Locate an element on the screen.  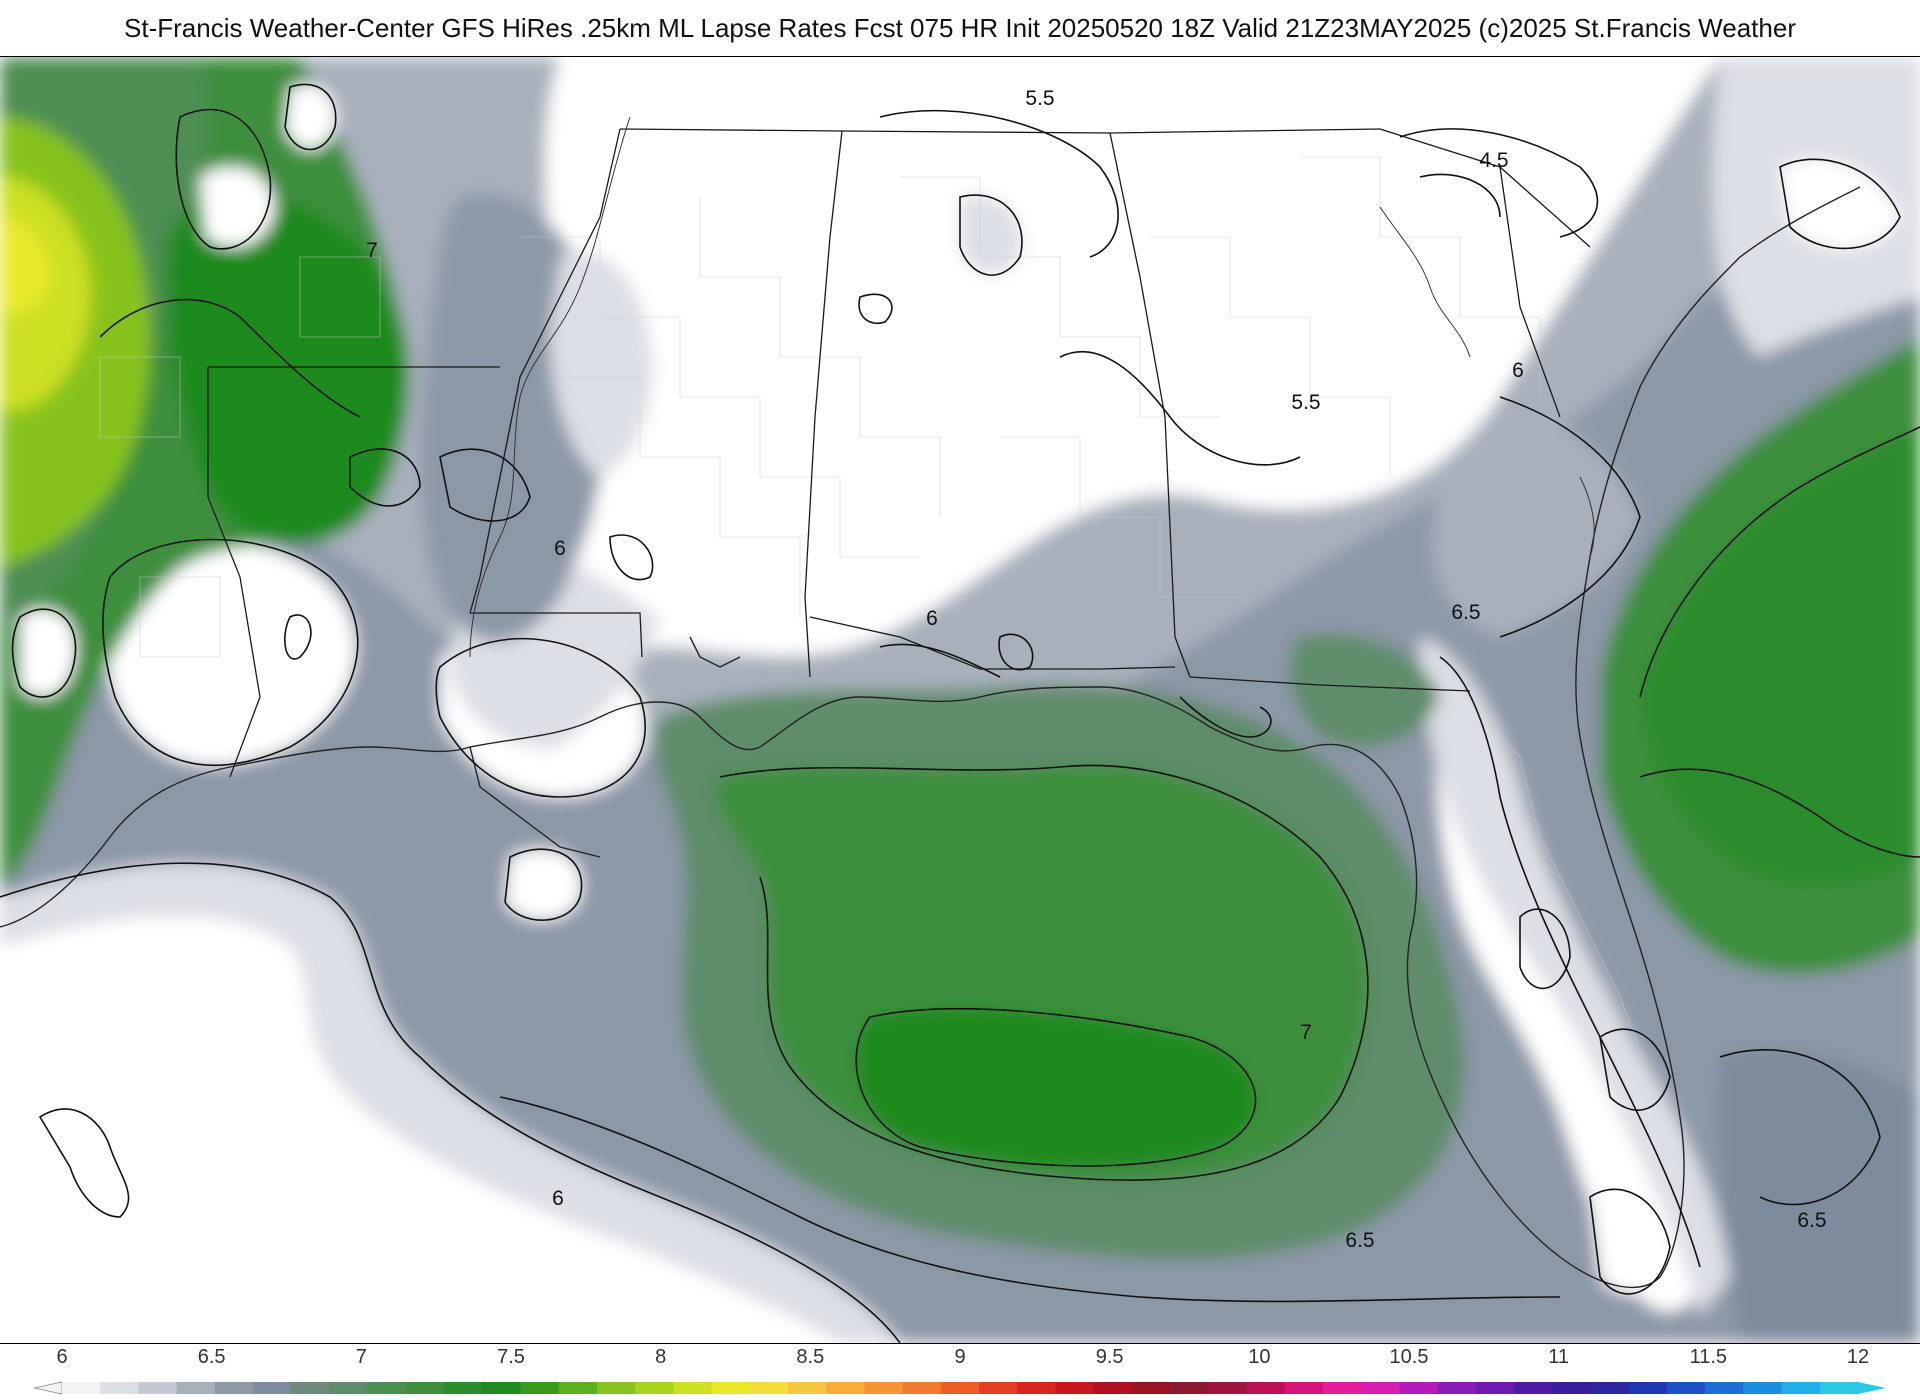
contour-label: 4.5 is located at coordinates (1493, 160).